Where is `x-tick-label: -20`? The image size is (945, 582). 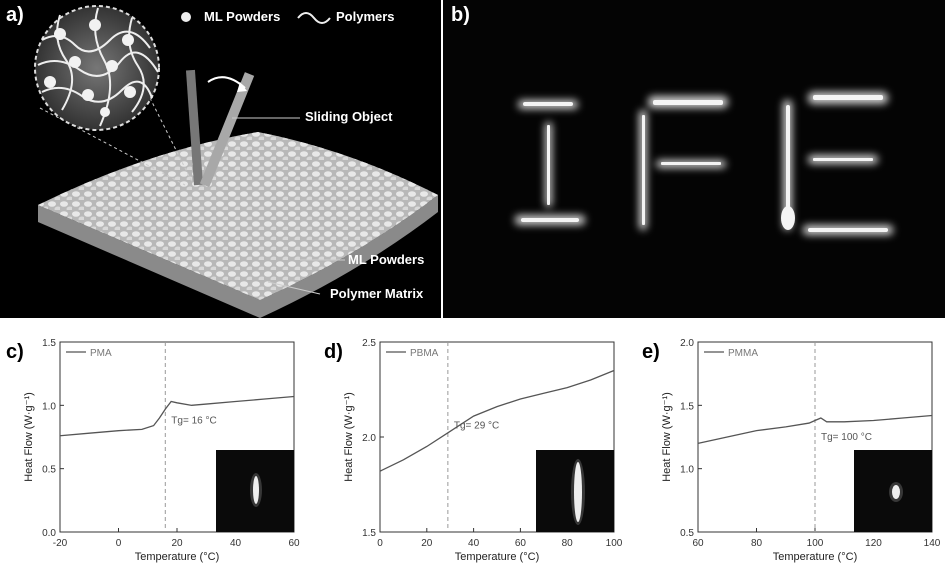
x-tick-label: -20 is located at coordinates (60, 543).